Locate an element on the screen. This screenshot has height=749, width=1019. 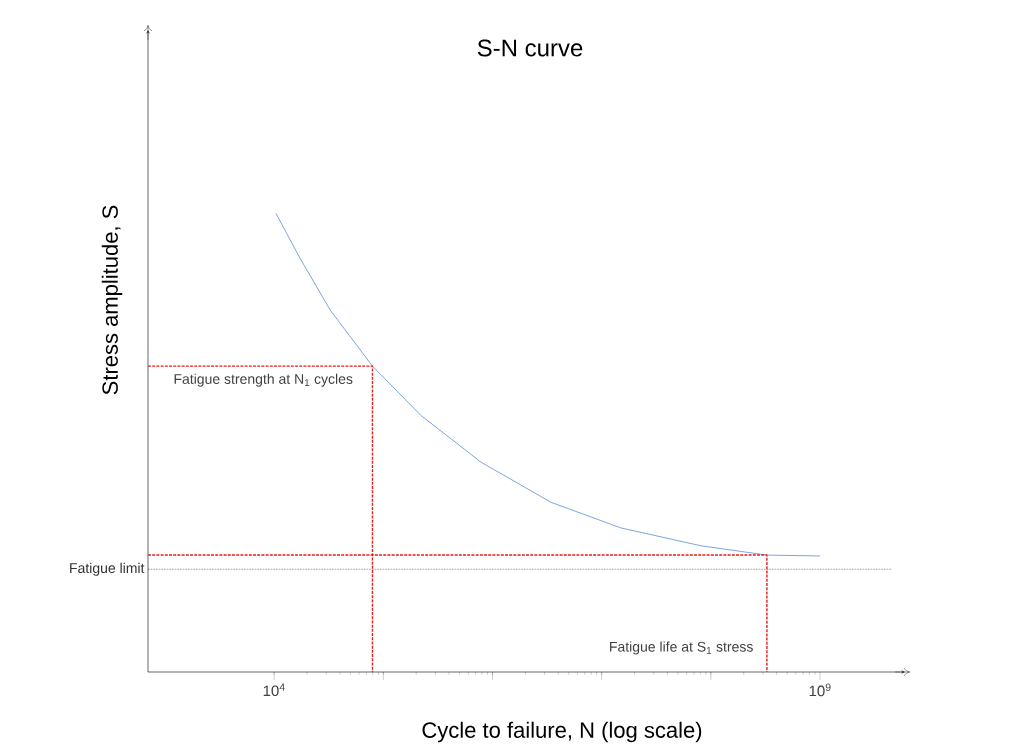
x-axis-title: Cycle to failure, N (log scale) is located at coordinates (562, 732).